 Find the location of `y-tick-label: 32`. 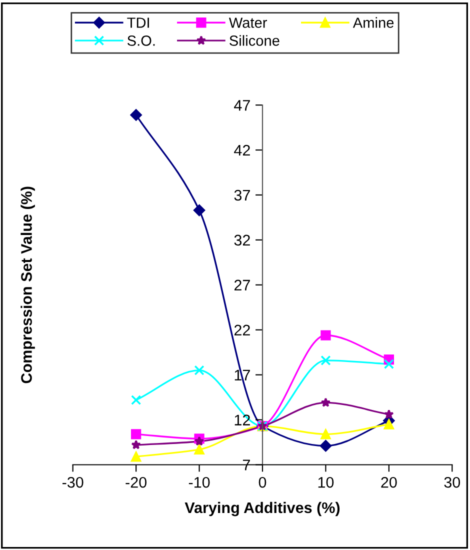

y-tick-label: 32 is located at coordinates (242, 240).